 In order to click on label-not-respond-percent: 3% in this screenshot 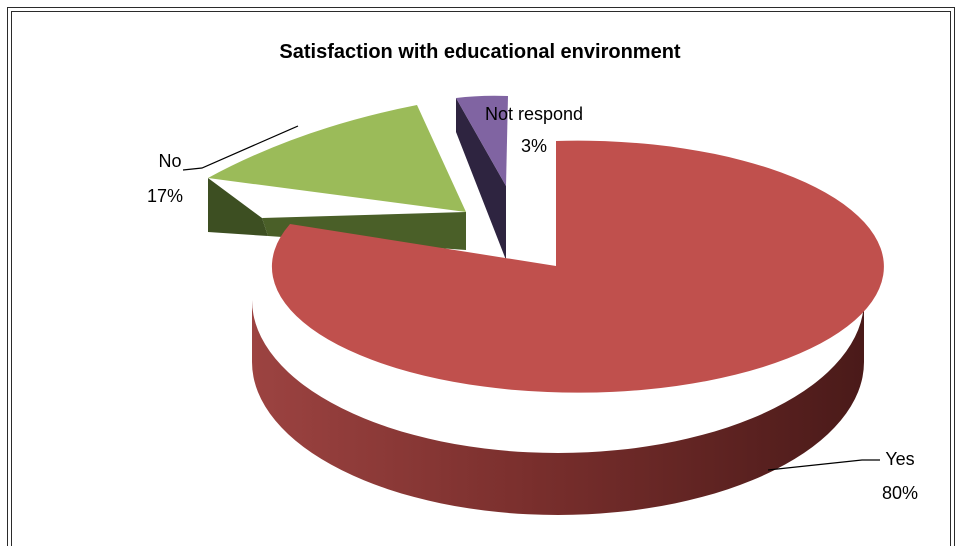, I will do `click(534, 146)`.